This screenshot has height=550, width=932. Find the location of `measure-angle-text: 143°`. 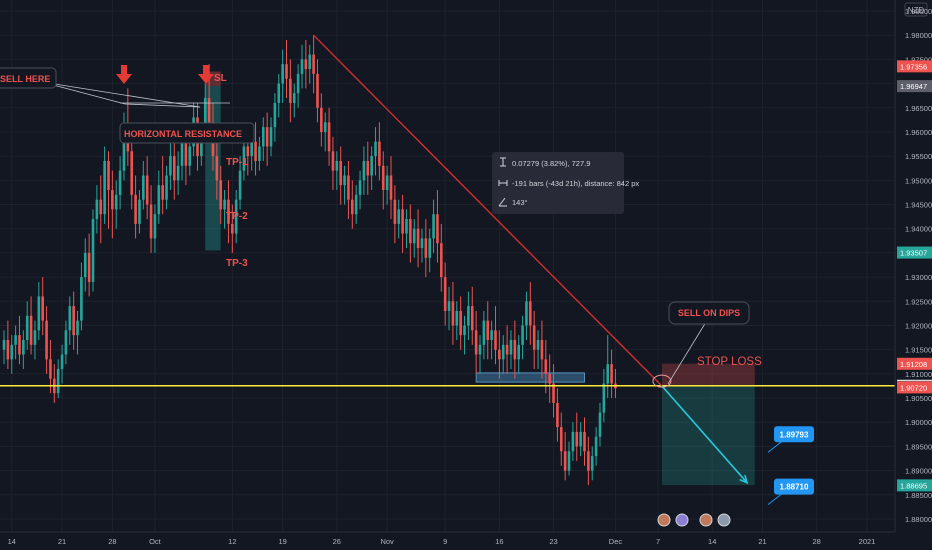

measure-angle-text: 143° is located at coordinates (520, 202).